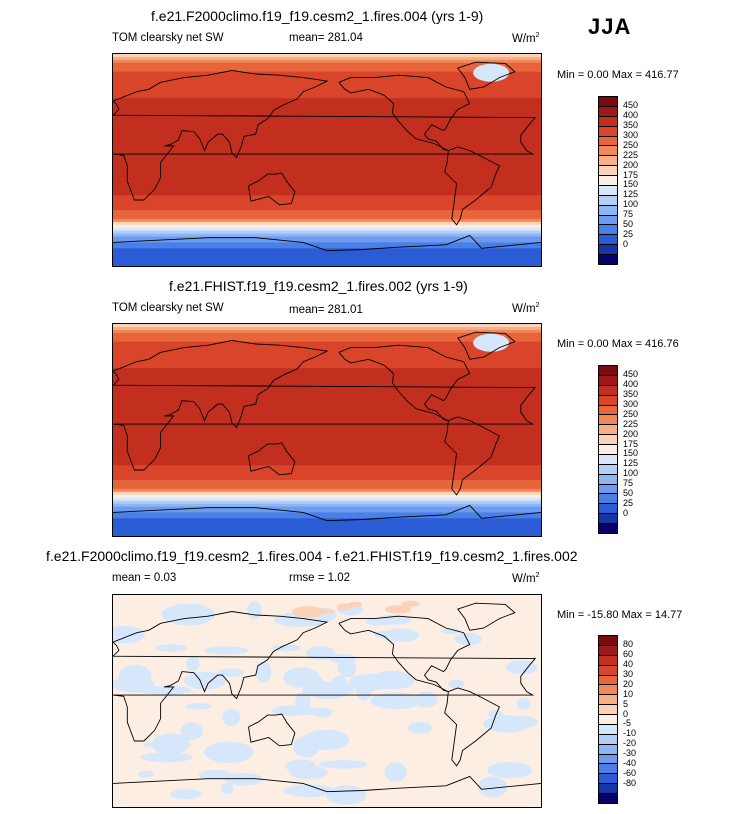 This screenshot has width=732, height=814. Describe the element at coordinates (630, 762) in the screenshot. I see `colorbar-tick-label: -40` at that location.